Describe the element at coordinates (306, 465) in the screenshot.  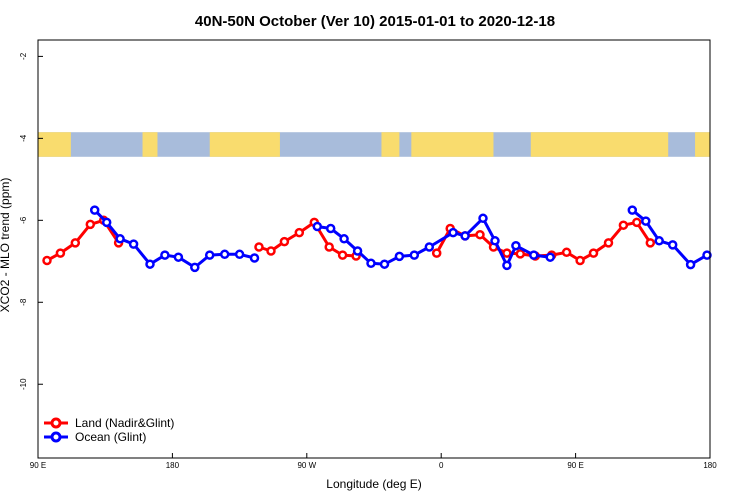
I see `x-tick-label-2: 90 W` at that location.